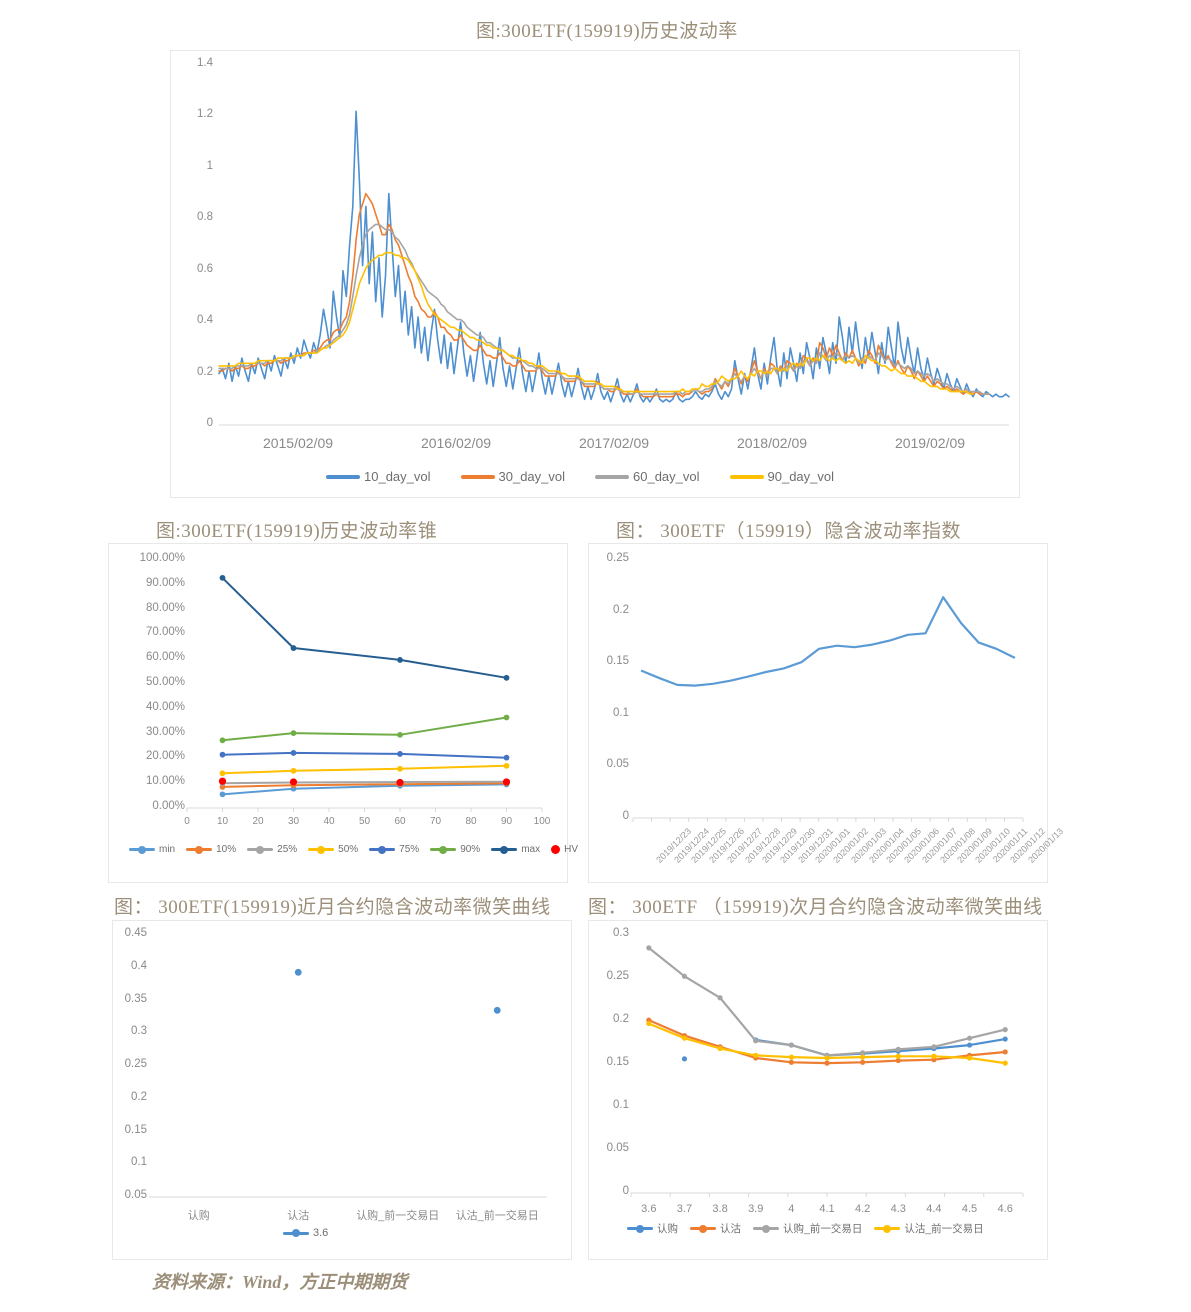  Describe the element at coordinates (398, 1216) in the screenshot. I see `x-category-label: 认购_前一交易日` at that location.